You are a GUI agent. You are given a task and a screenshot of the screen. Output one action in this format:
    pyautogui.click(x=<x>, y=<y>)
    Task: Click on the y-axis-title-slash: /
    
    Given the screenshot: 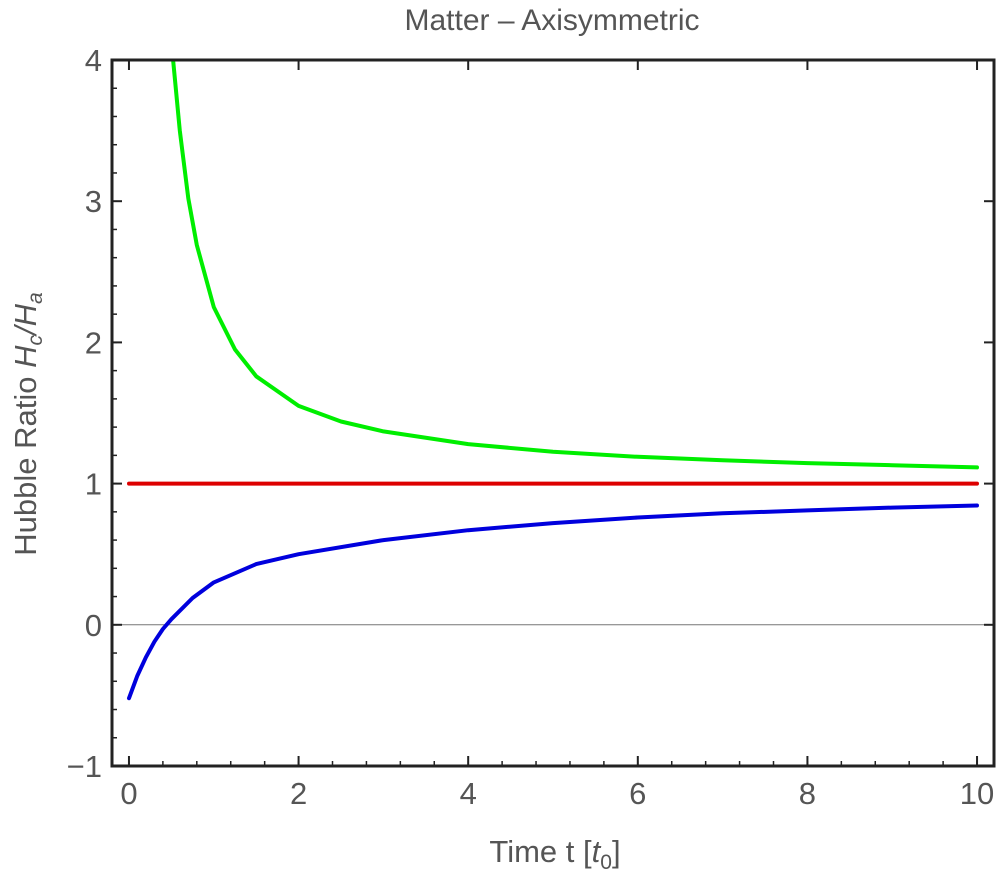 What is the action you would take?
    pyautogui.click(x=25, y=330)
    